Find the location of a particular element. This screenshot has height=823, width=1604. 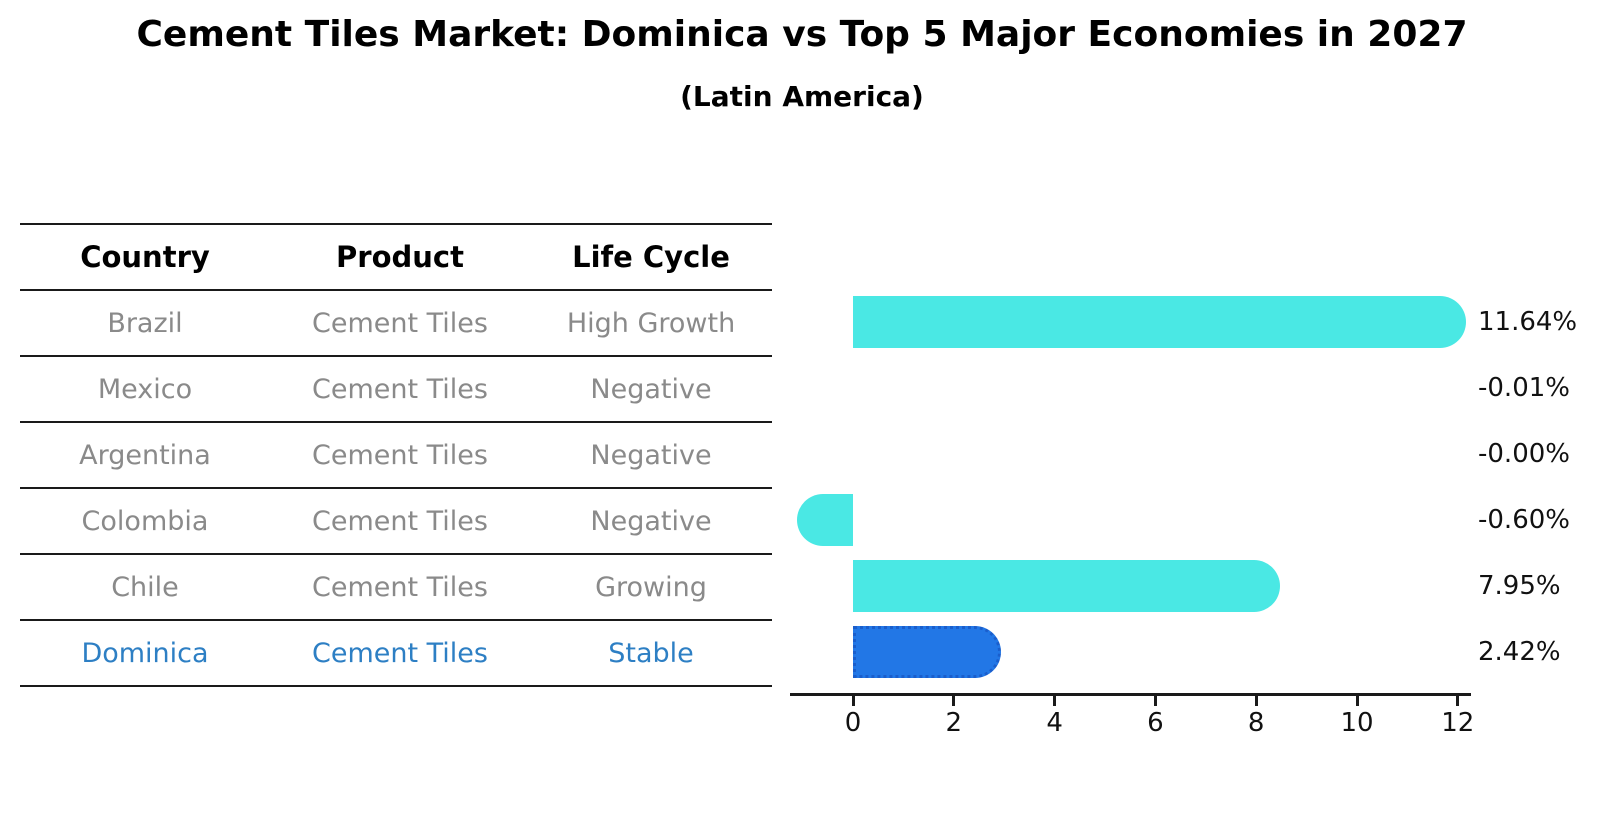

bar-brazil is located at coordinates (1159, 322).